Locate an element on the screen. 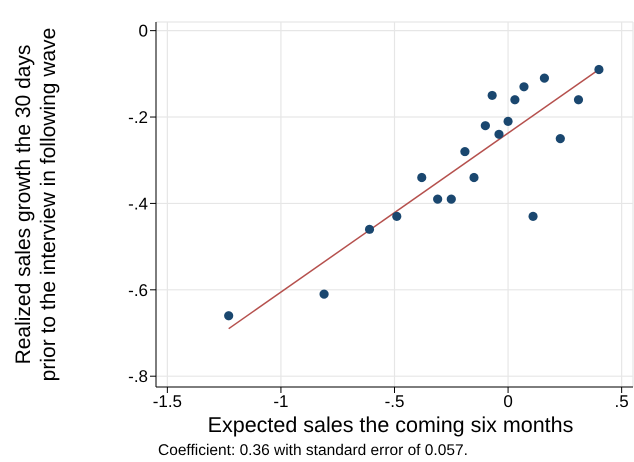 The image size is (634, 462). y-tick-label: -.6 is located at coordinates (138, 290).